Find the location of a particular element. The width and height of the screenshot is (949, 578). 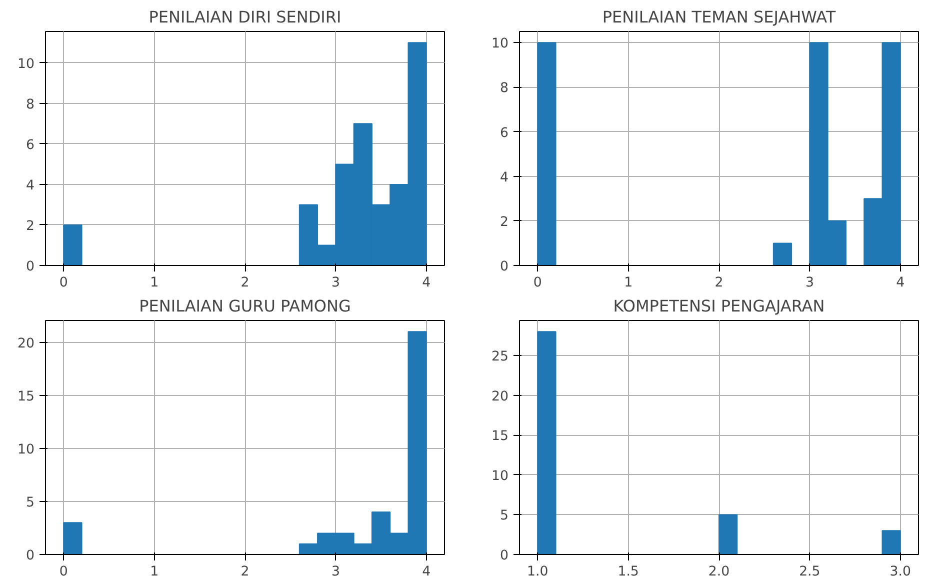

y-tick-label: 25 is located at coordinates (500, 357).